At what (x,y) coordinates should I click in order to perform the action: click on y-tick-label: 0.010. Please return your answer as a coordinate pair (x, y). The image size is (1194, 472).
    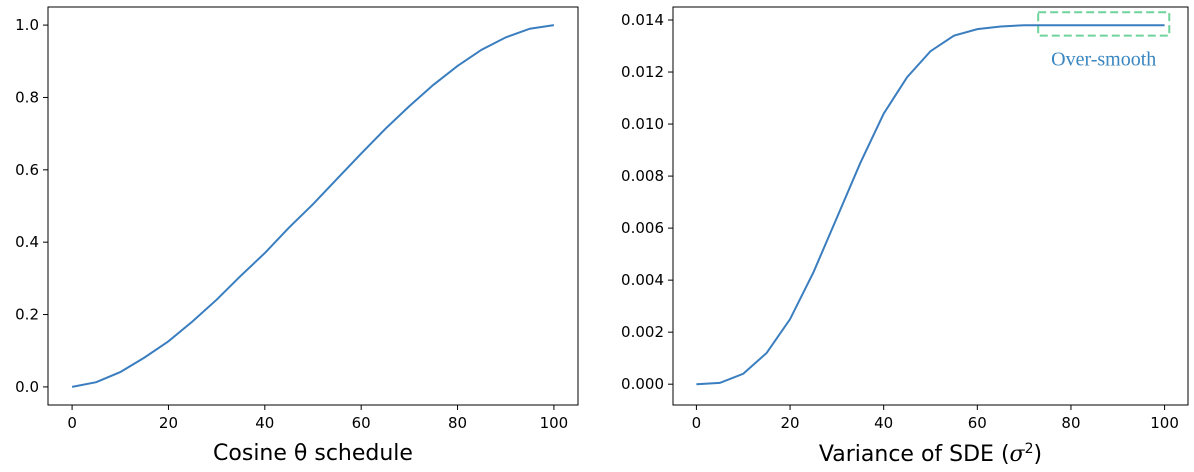
    Looking at the image, I should click on (642, 124).